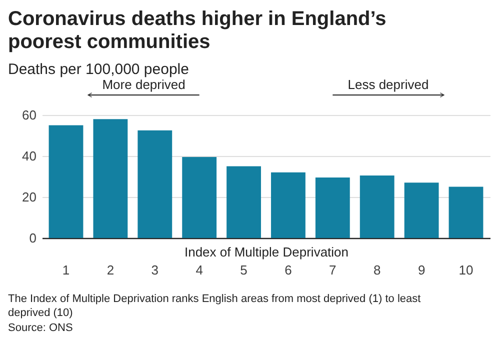  Describe the element at coordinates (266, 252) in the screenshot. I see `x-axis-title: Index of Multiple Deprivation` at that location.